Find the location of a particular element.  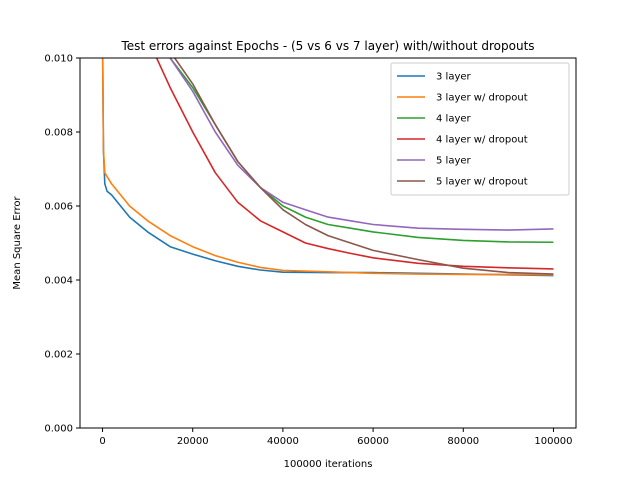

x-axis-label: 100000 iterations is located at coordinates (328, 464).